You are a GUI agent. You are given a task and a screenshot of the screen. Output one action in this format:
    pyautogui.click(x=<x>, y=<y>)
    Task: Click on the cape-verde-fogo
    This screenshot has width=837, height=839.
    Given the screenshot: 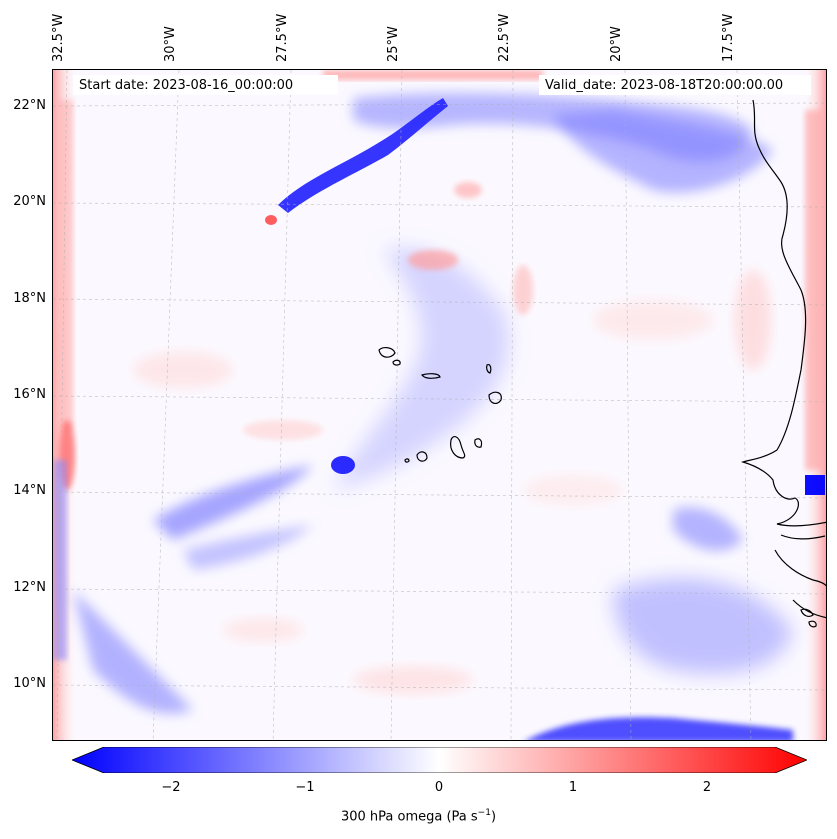 What is the action you would take?
    pyautogui.click(x=422, y=456)
    